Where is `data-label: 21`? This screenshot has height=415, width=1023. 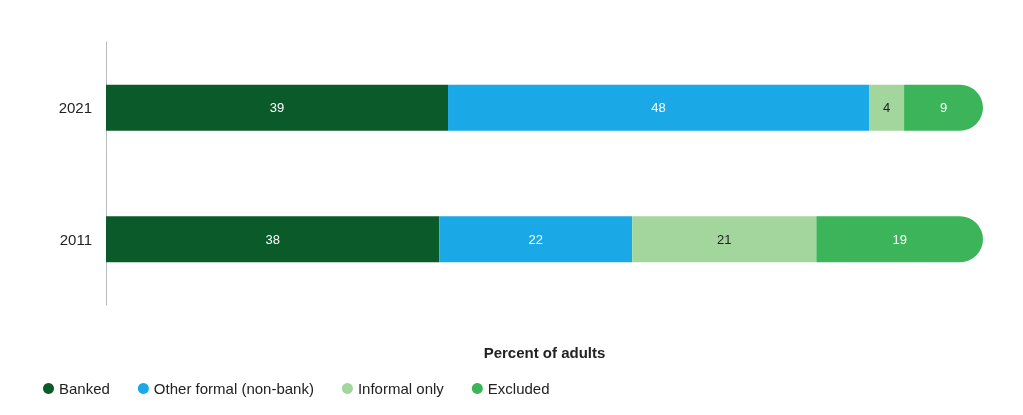
data-label: 21 is located at coordinates (724, 239).